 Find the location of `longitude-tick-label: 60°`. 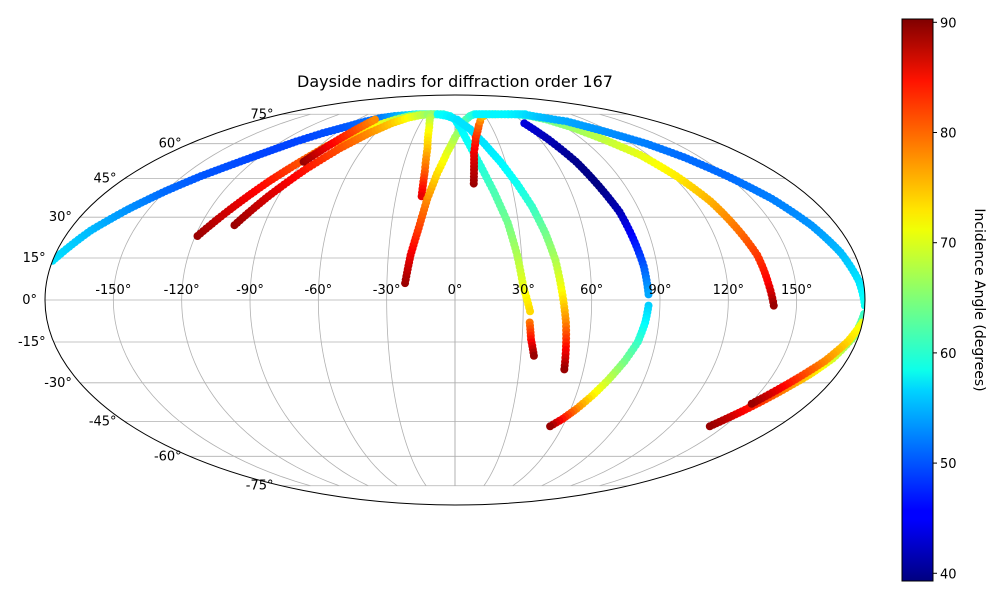

longitude-tick-label: 60° is located at coordinates (591, 290).